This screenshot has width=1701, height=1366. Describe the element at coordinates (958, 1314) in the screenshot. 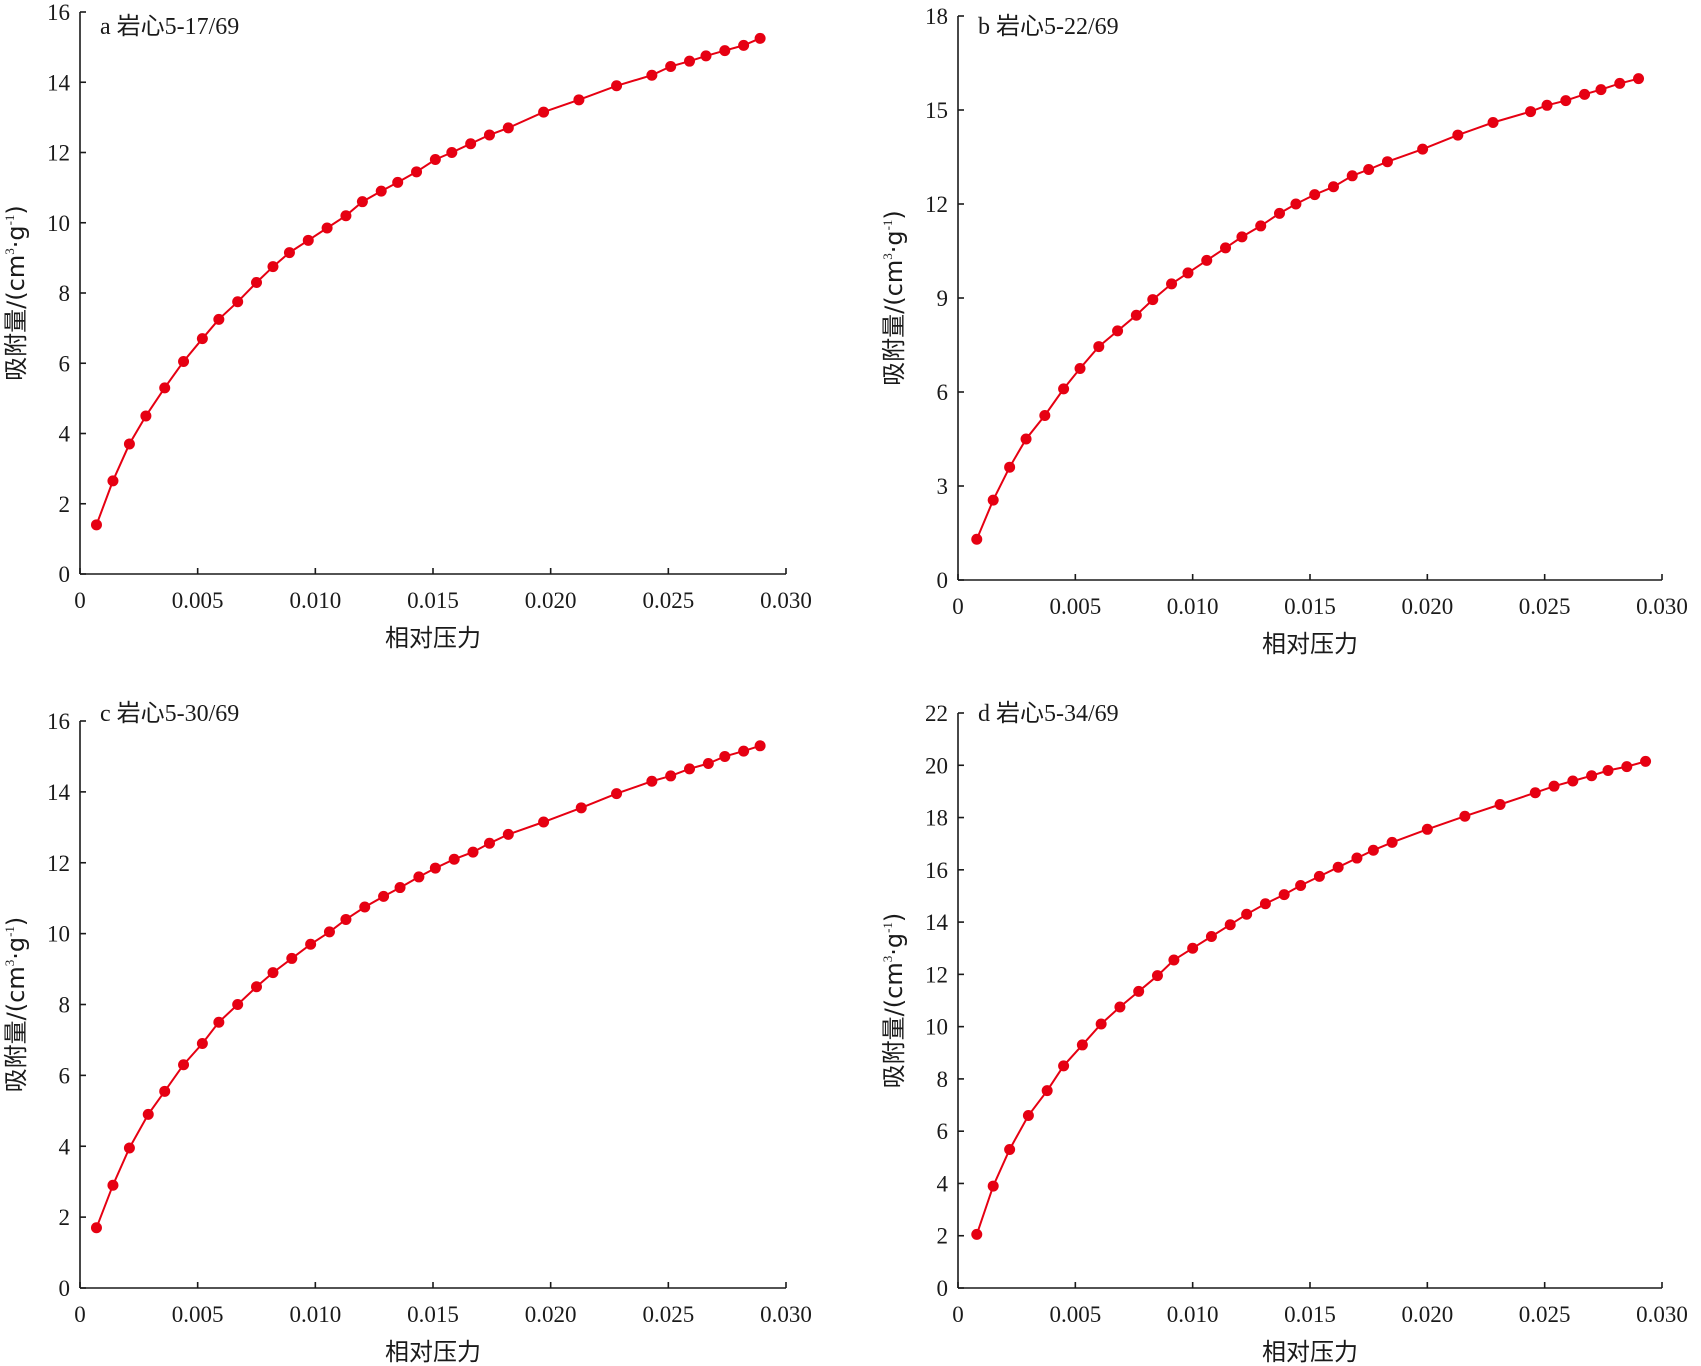

I see `x-tick-label-d: 0` at that location.